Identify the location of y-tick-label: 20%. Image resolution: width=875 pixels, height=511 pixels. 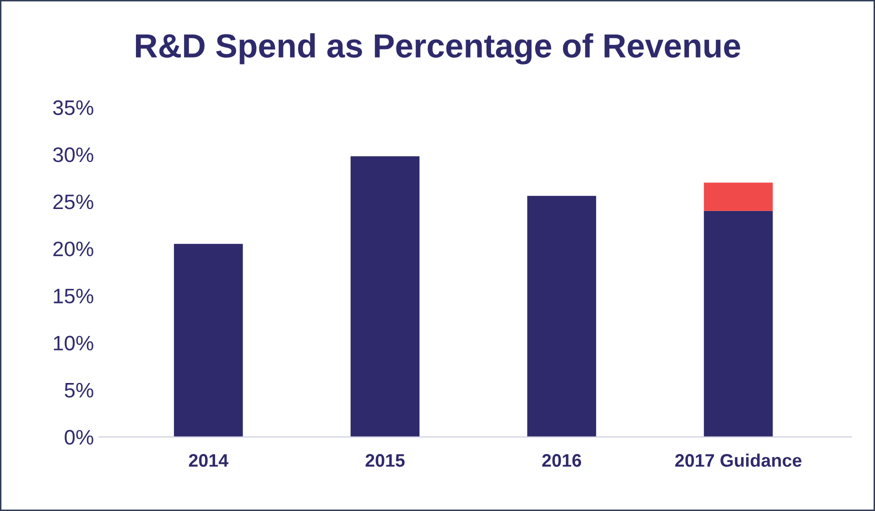
(73, 249).